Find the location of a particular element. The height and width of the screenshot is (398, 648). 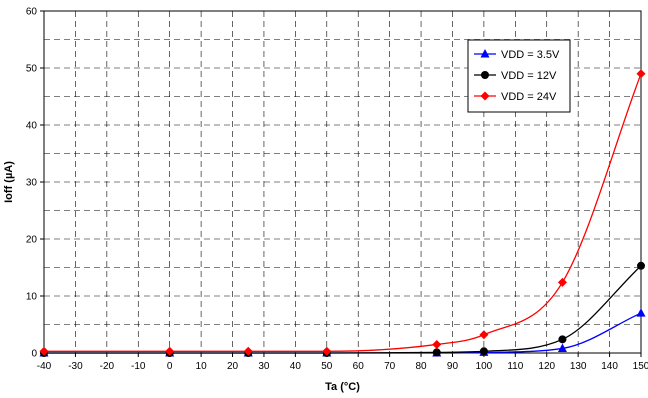

x-tick-label: 110 is located at coordinates (515, 366).